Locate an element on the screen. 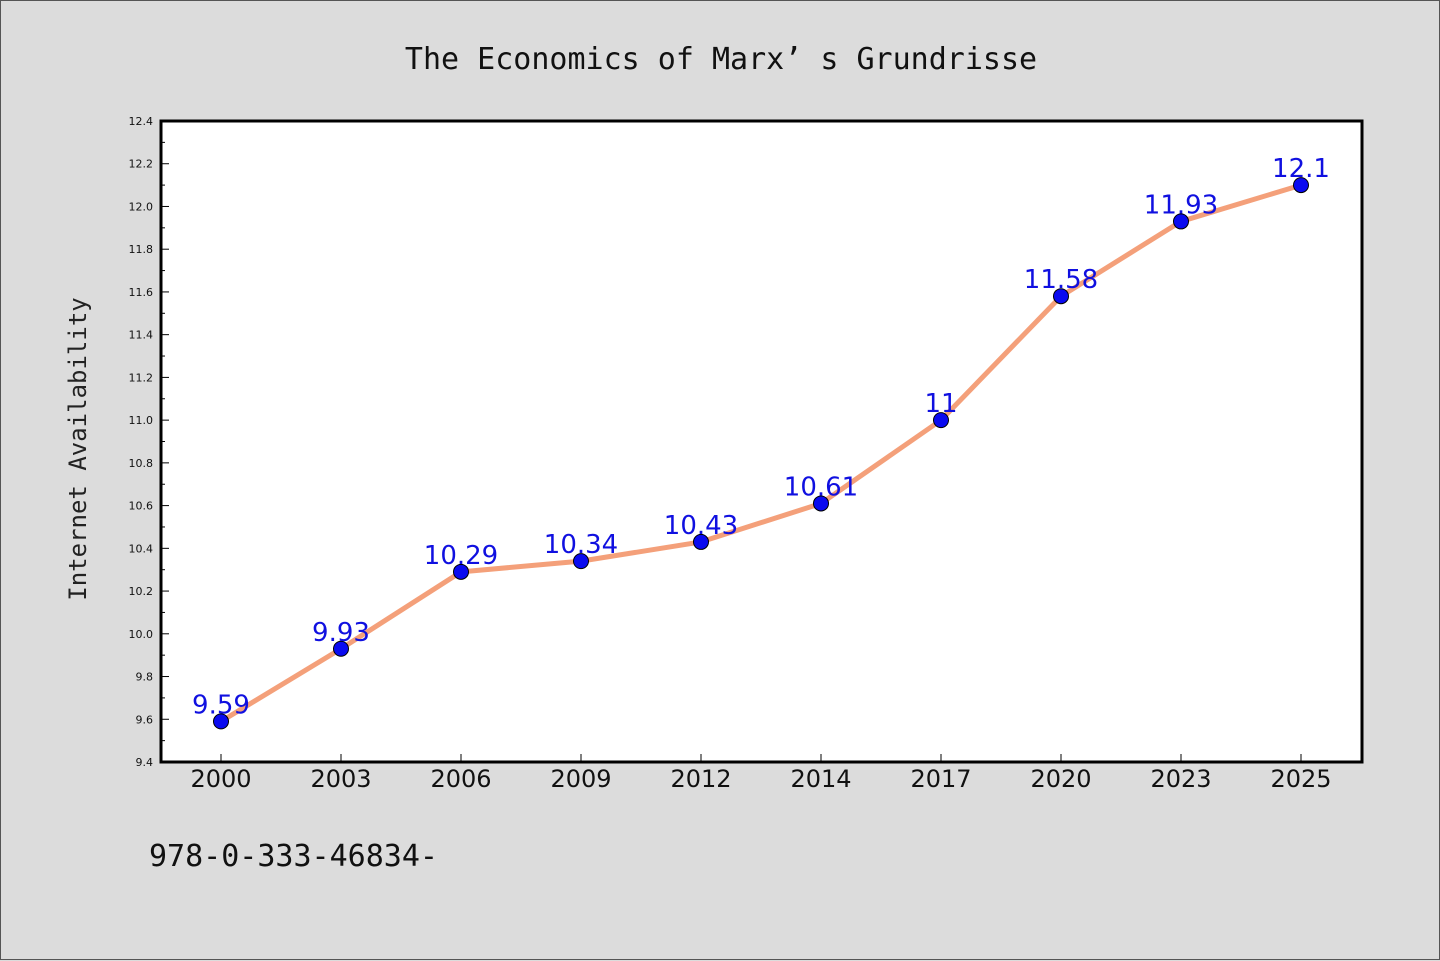 The width and height of the screenshot is (1440, 961). x-tick-label: 2020 is located at coordinates (1060, 779).